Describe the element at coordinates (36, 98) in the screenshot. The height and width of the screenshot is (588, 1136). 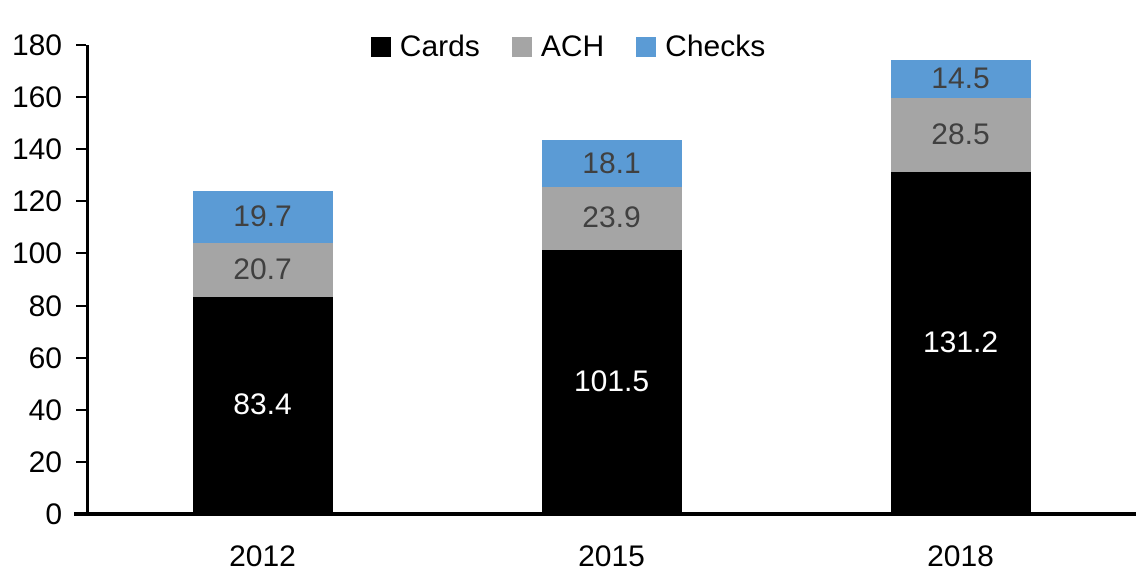
I see `y-tick-label-160: 160` at that location.